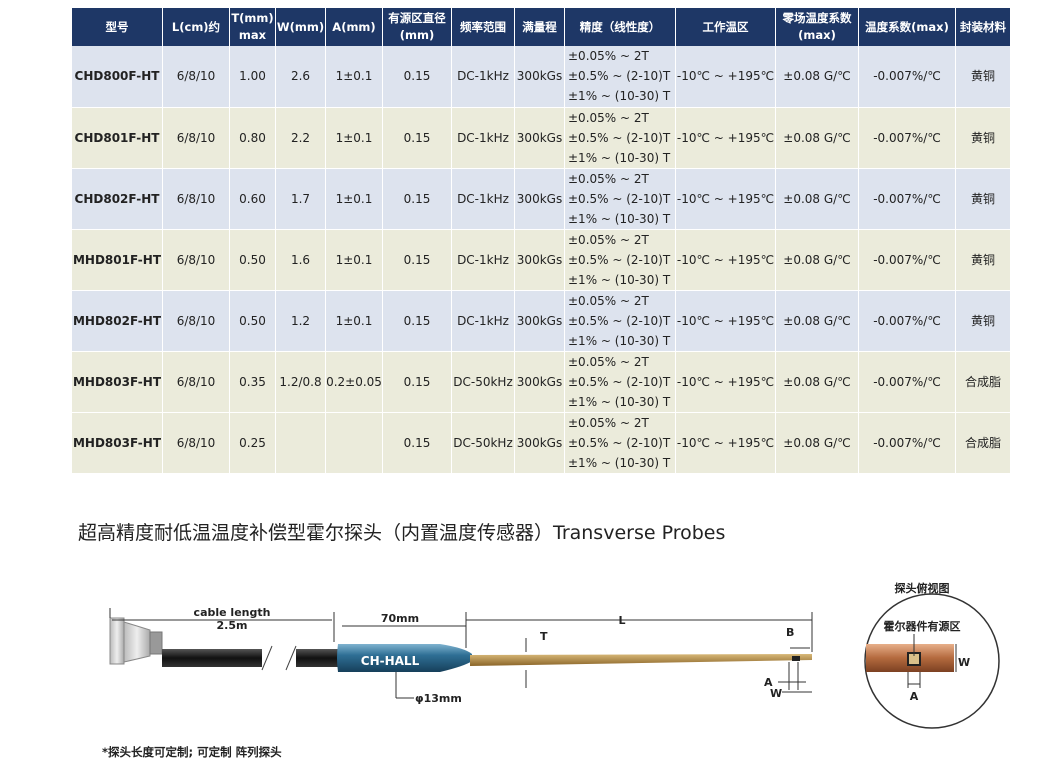  What do you see at coordinates (252, 77) in the screenshot?
I see `table-cell: 1.00` at bounding box center [252, 77].